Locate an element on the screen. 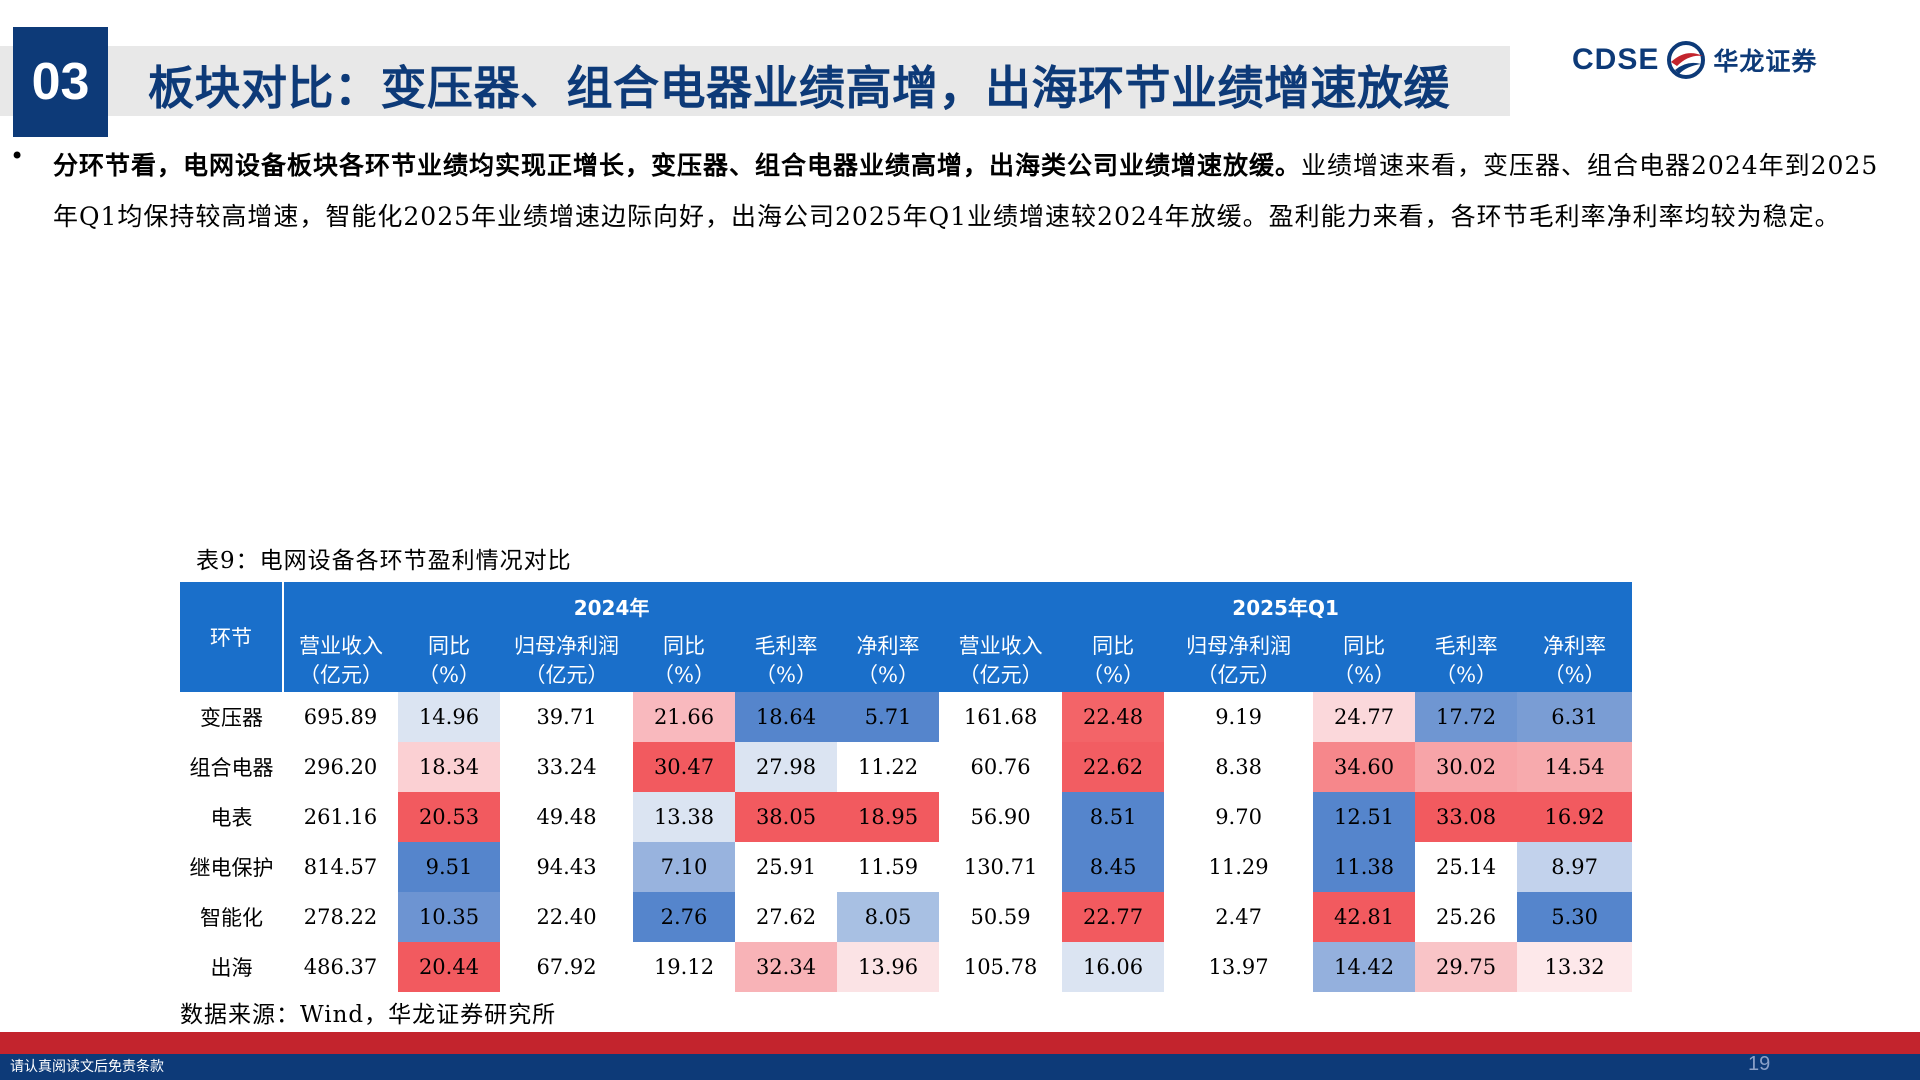 This screenshot has height=1080, width=1920. table-cell: 8.45 is located at coordinates (1113, 867).